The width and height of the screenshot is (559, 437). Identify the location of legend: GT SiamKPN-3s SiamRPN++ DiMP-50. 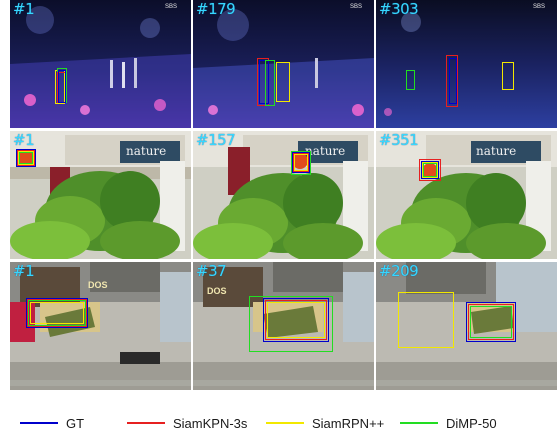
(279, 424).